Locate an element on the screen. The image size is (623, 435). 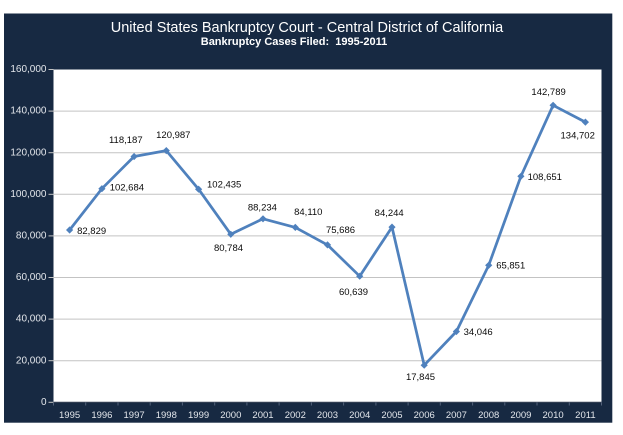
svg-text: 2009 is located at coordinates (520, 415).